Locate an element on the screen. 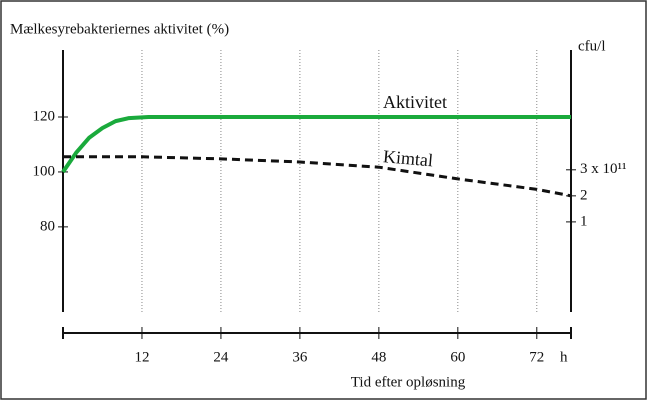 This screenshot has height=400, width=647. x-tick-label: 12 is located at coordinates (141, 357).